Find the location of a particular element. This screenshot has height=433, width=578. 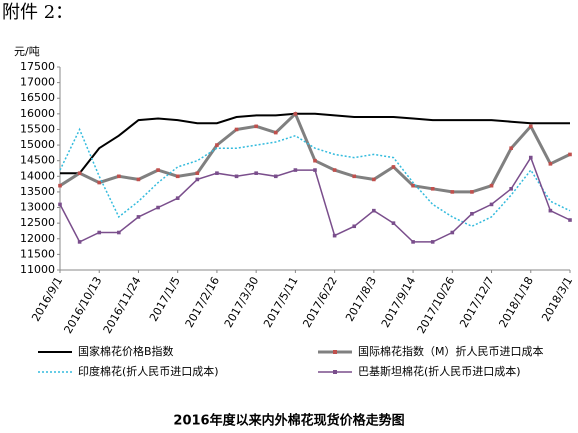

y-tick-label: 11500 is located at coordinates (37, 253).